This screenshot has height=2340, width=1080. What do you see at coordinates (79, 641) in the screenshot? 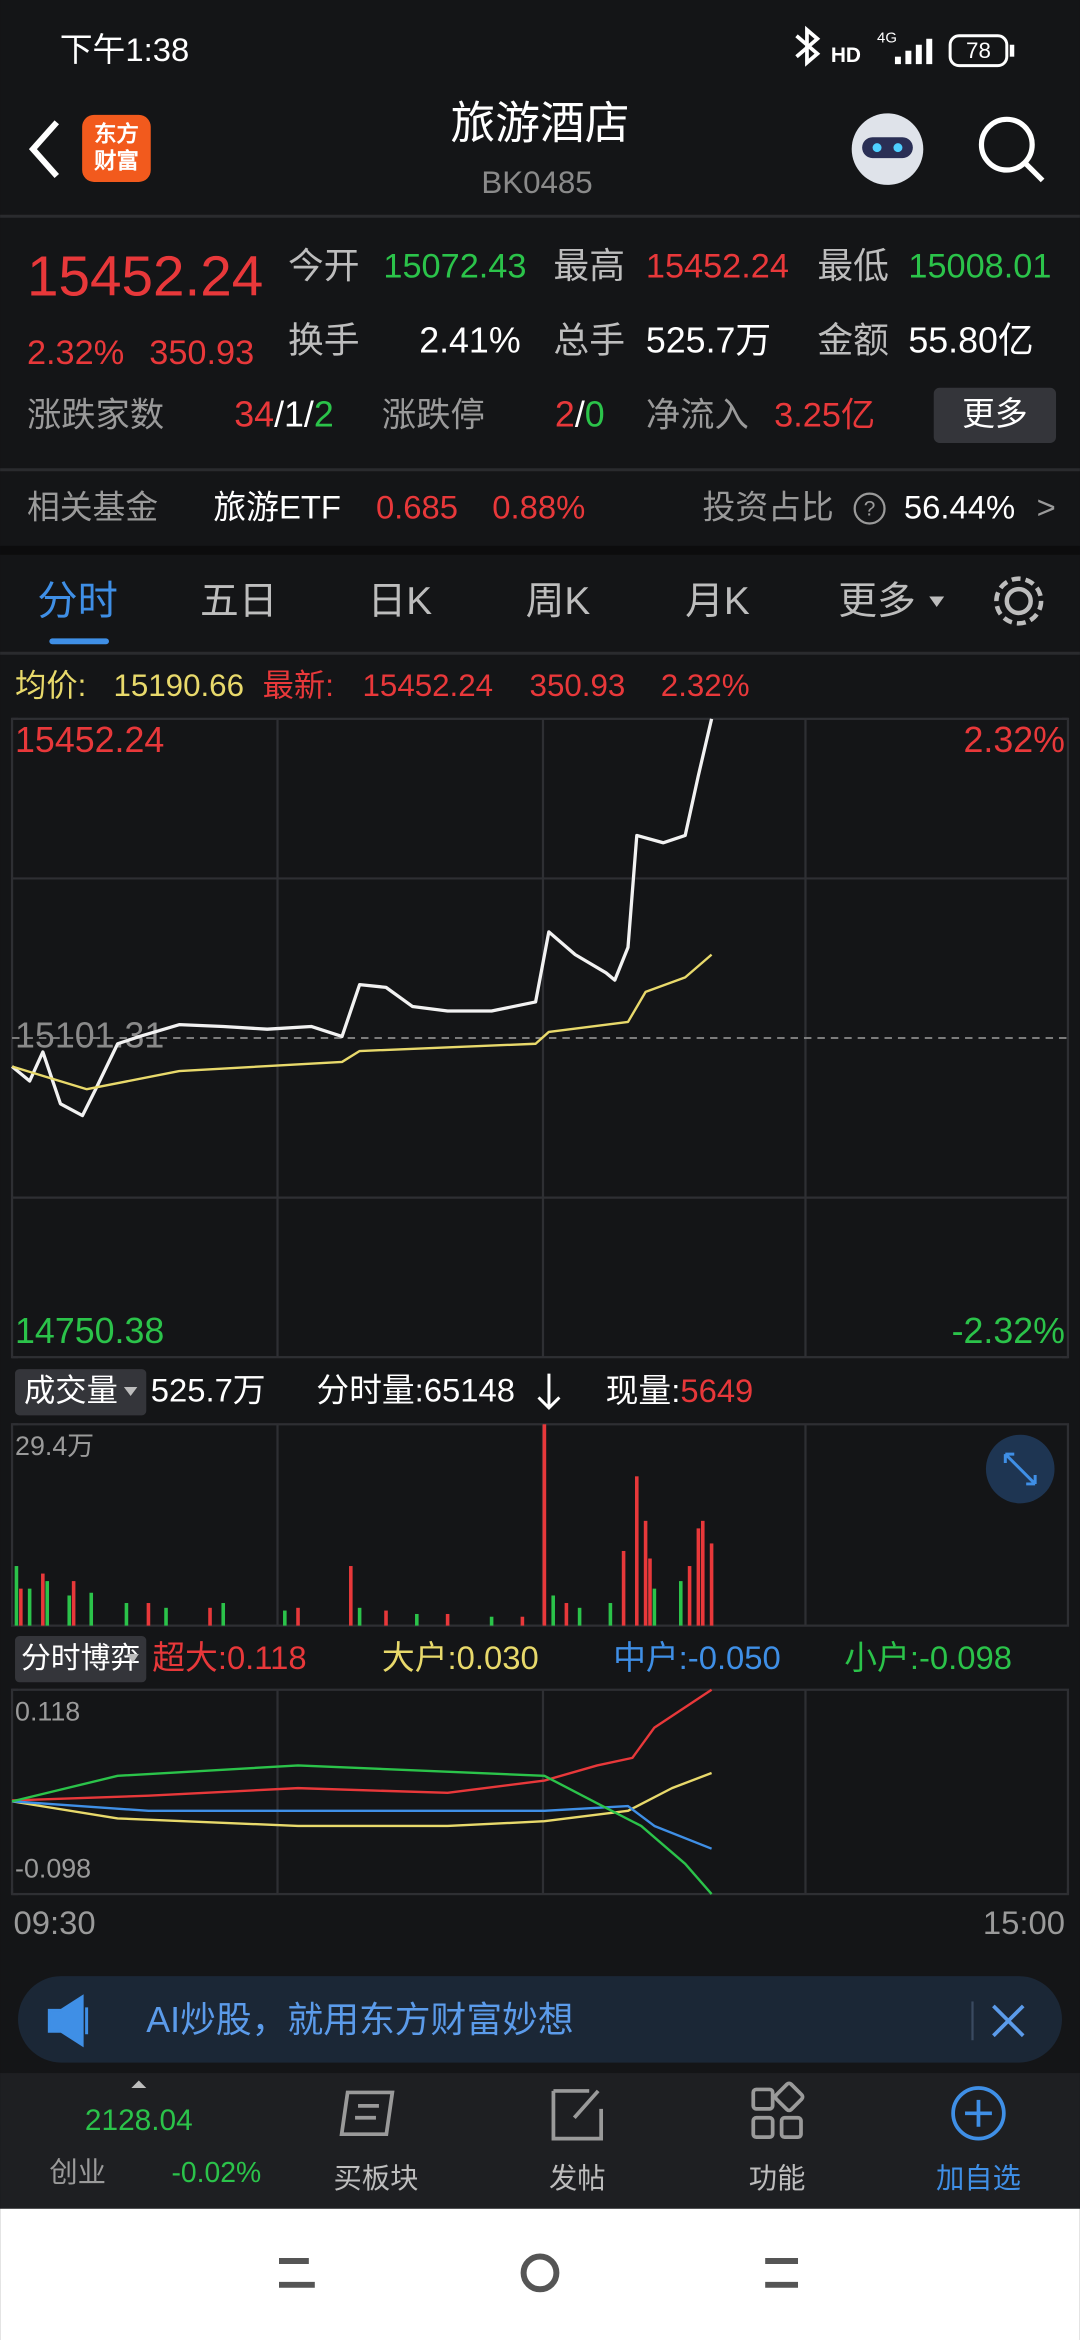
I see `tab-indicator` at bounding box center [79, 641].